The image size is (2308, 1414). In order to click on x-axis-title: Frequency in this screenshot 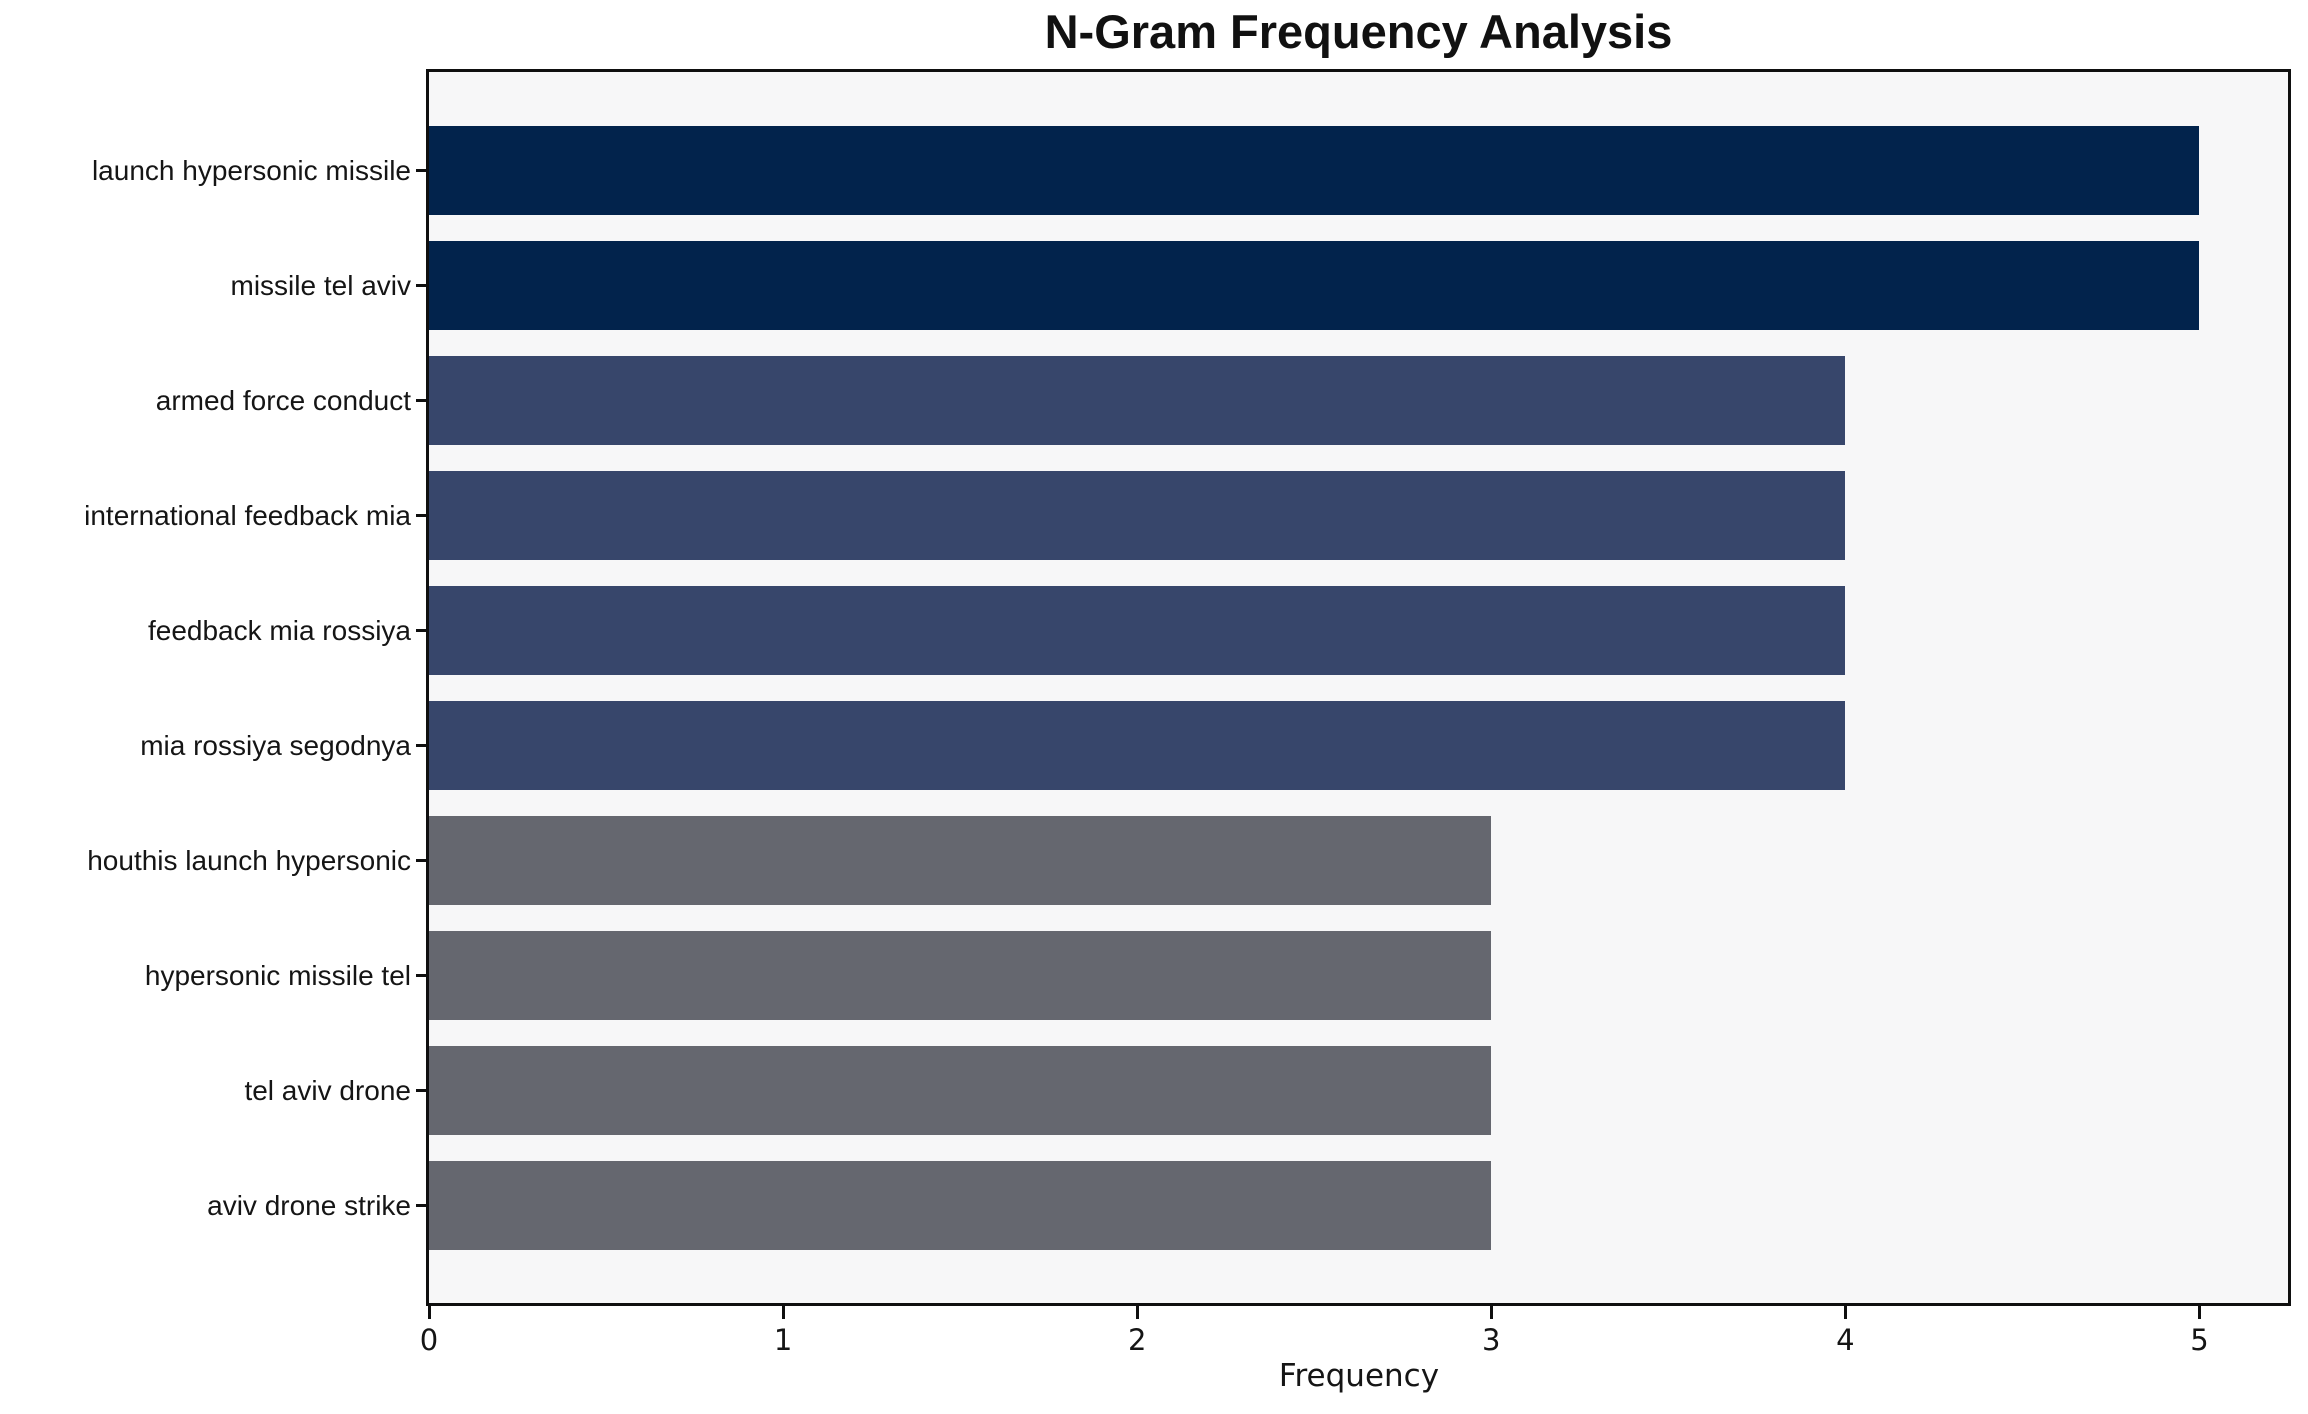, I will do `click(1359, 1376)`.